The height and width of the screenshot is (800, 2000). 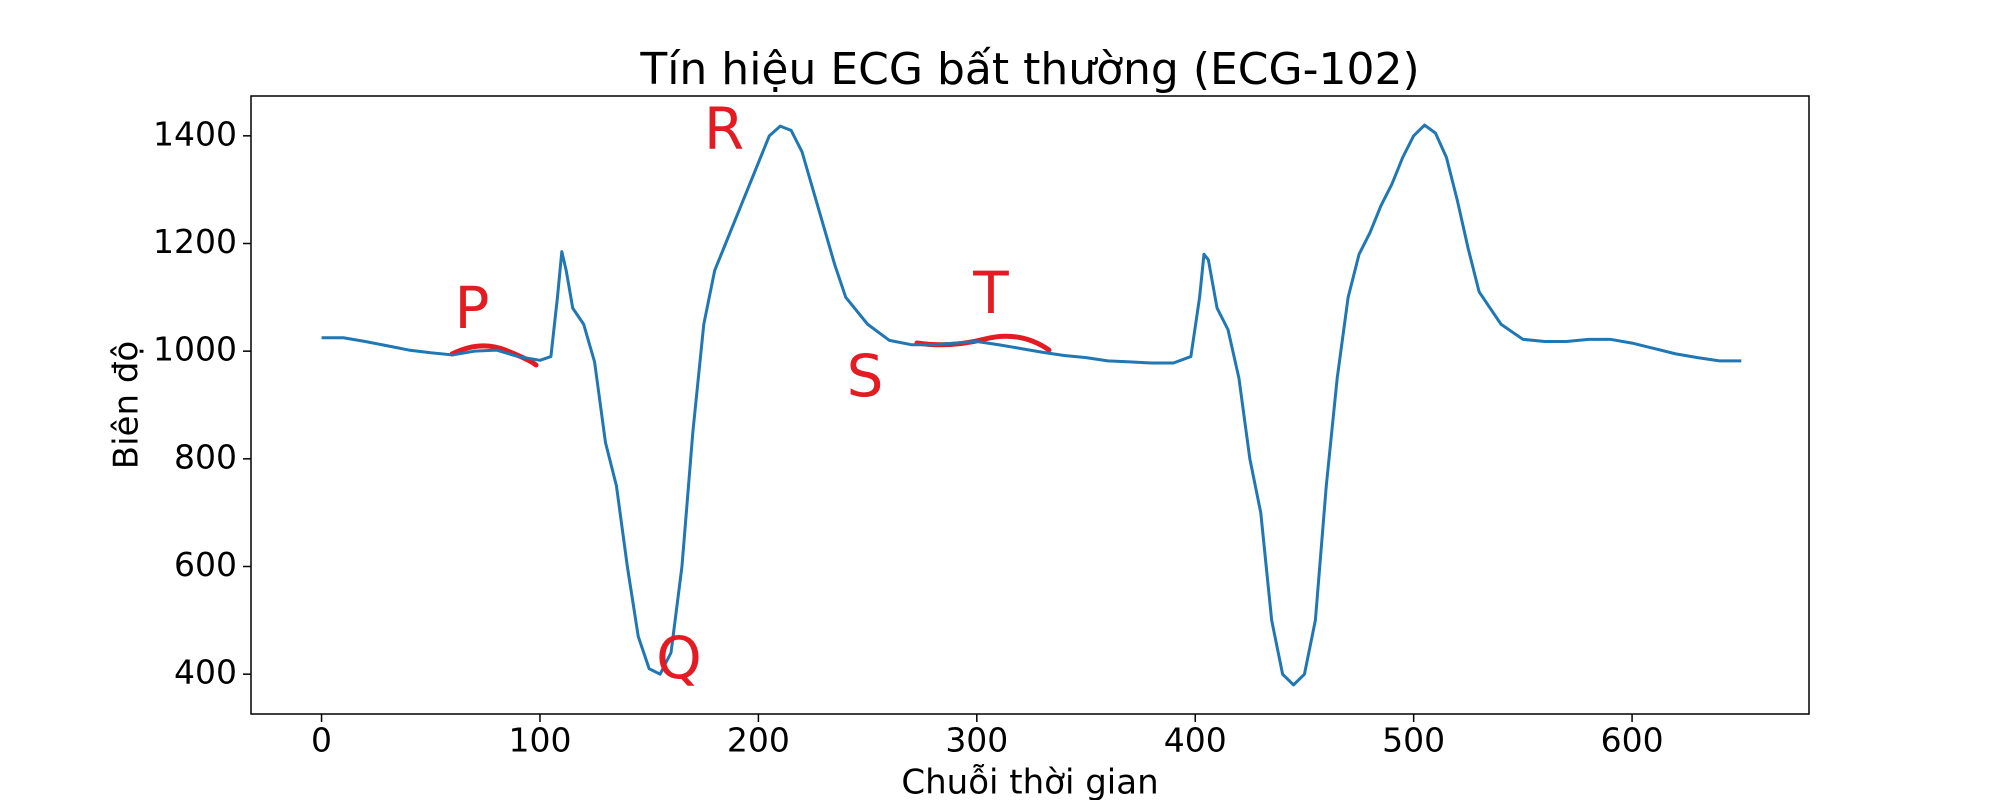 I want to click on annotation: S, so click(x=865, y=376).